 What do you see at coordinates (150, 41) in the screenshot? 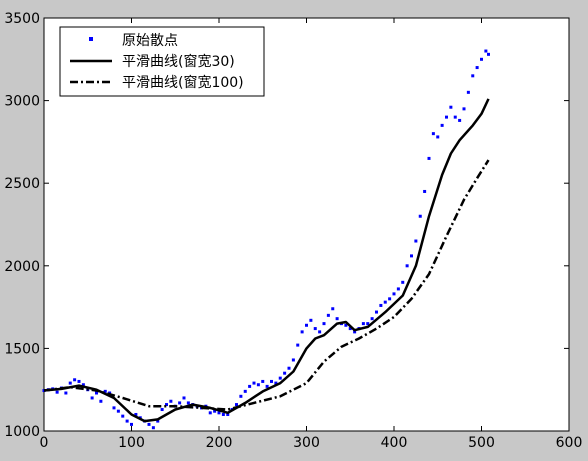
I see `legend-label-raw: 原始散点` at bounding box center [150, 41].